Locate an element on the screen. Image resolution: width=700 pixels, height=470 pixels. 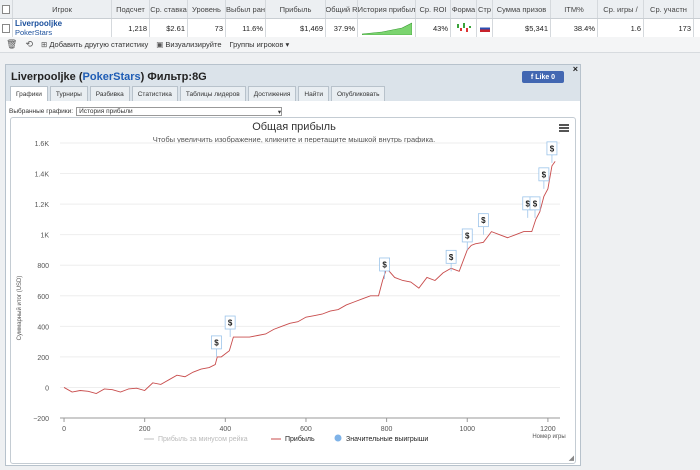
chart-select-row: Выбранные графики: История прибыли ▾ is located at coordinates (146, 111).